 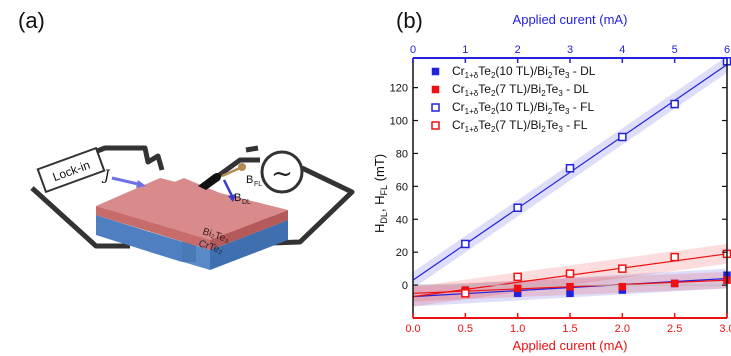 I want to click on y-title-mid: , H, so click(x=379, y=203).